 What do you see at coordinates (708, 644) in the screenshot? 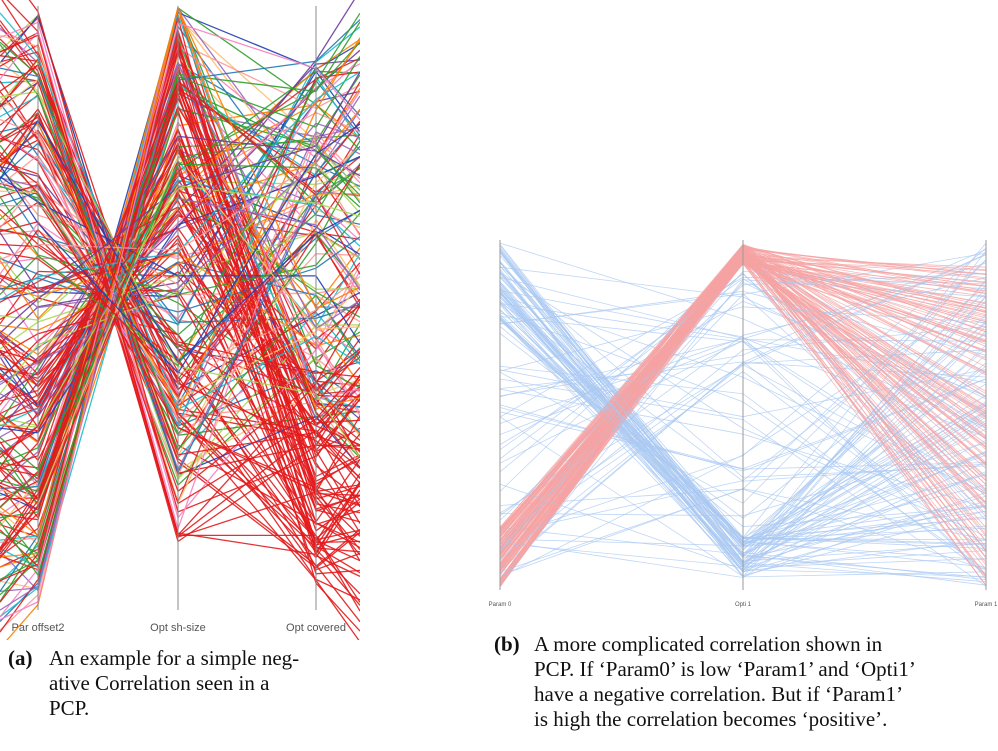
I see `caption-b-line-1: A more complicated correlation shown in` at bounding box center [708, 644].